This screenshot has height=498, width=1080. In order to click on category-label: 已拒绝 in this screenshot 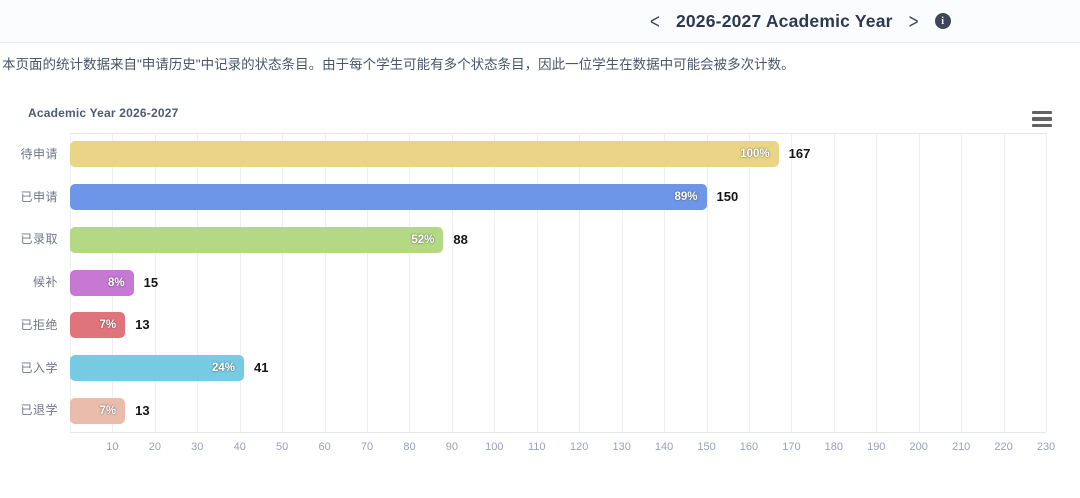, I will do `click(39, 324)`.